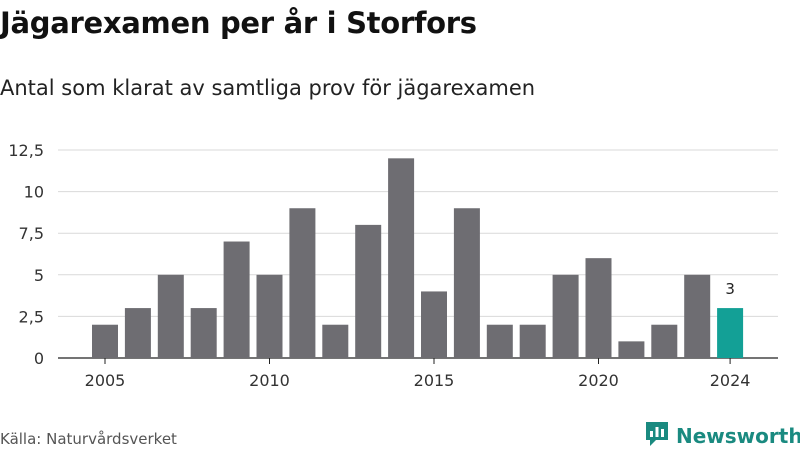 The image size is (800, 452). What do you see at coordinates (238, 23) in the screenshot?
I see `chart-title: Jägarexamen per år i Storfors` at bounding box center [238, 23].